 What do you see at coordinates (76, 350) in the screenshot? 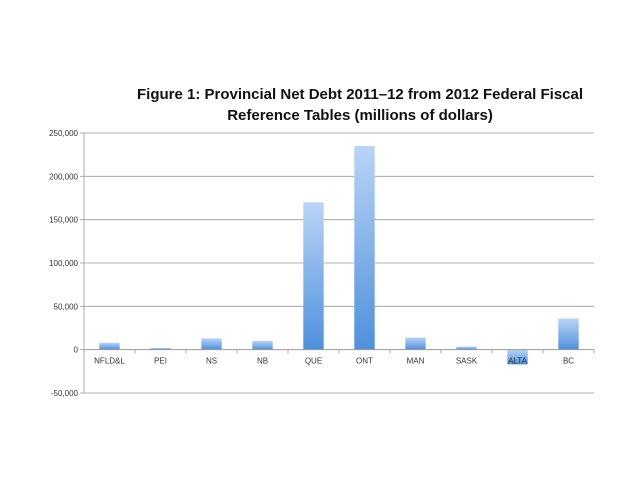
I see `y-tick-label: 0` at bounding box center [76, 350].